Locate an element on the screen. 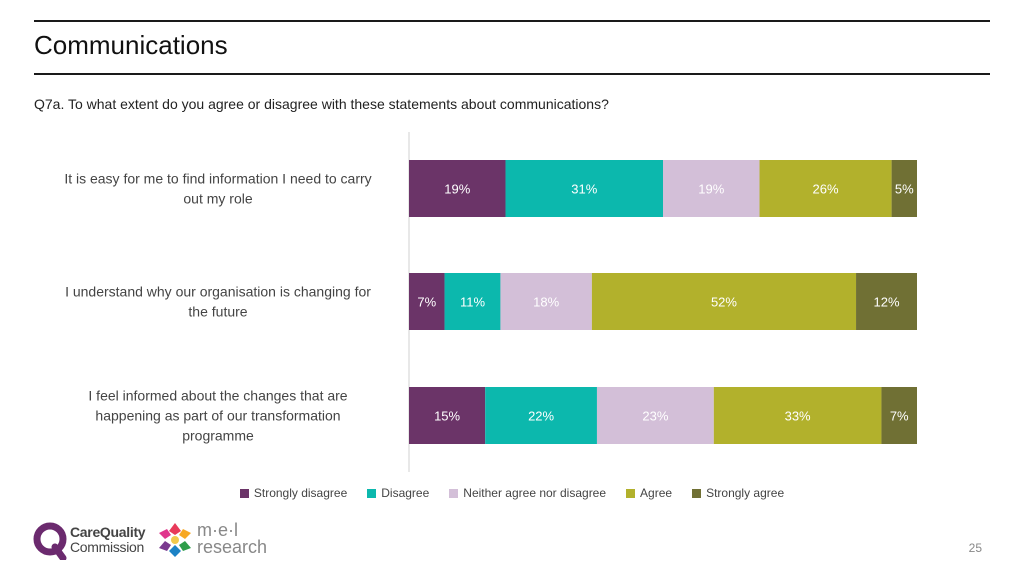 This screenshot has width=1024, height=575. mel-research-logo: m·e·l research is located at coordinates (212, 542).